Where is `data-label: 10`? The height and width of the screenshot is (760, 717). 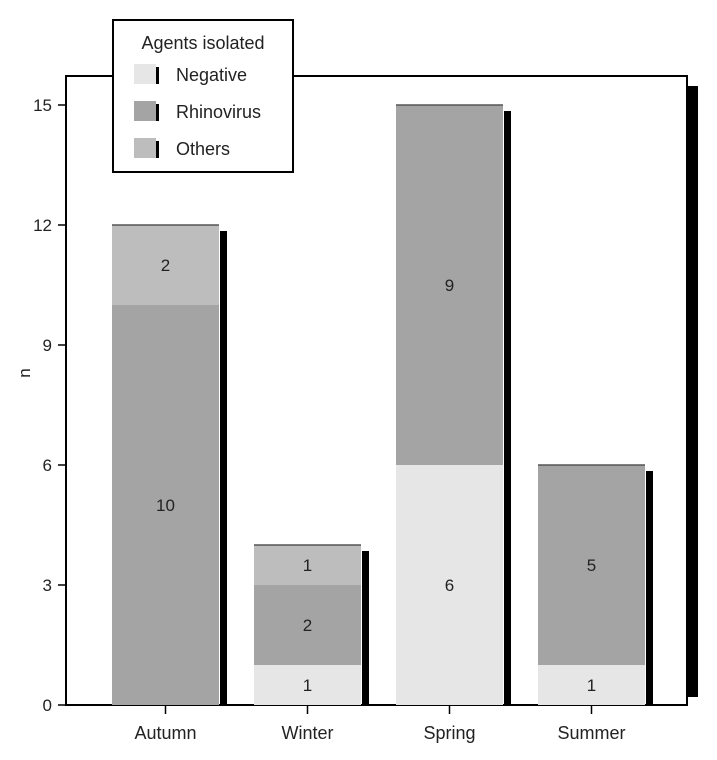 data-label: 10 is located at coordinates (165, 505).